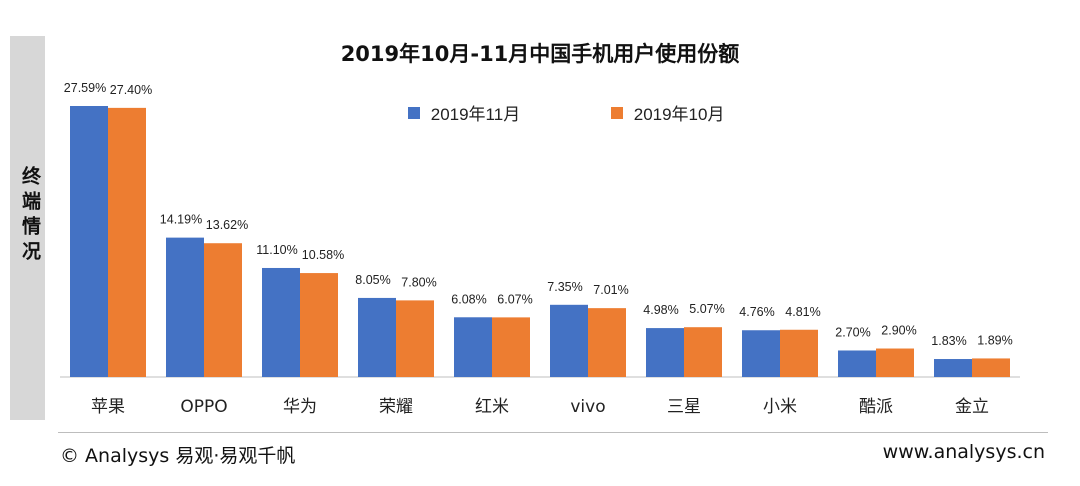 Image resolution: width=1080 pixels, height=486 pixels. Describe the element at coordinates (540, 54) in the screenshot. I see `chart-title: 2019年10月-11月中国手机用户使用份额` at that location.